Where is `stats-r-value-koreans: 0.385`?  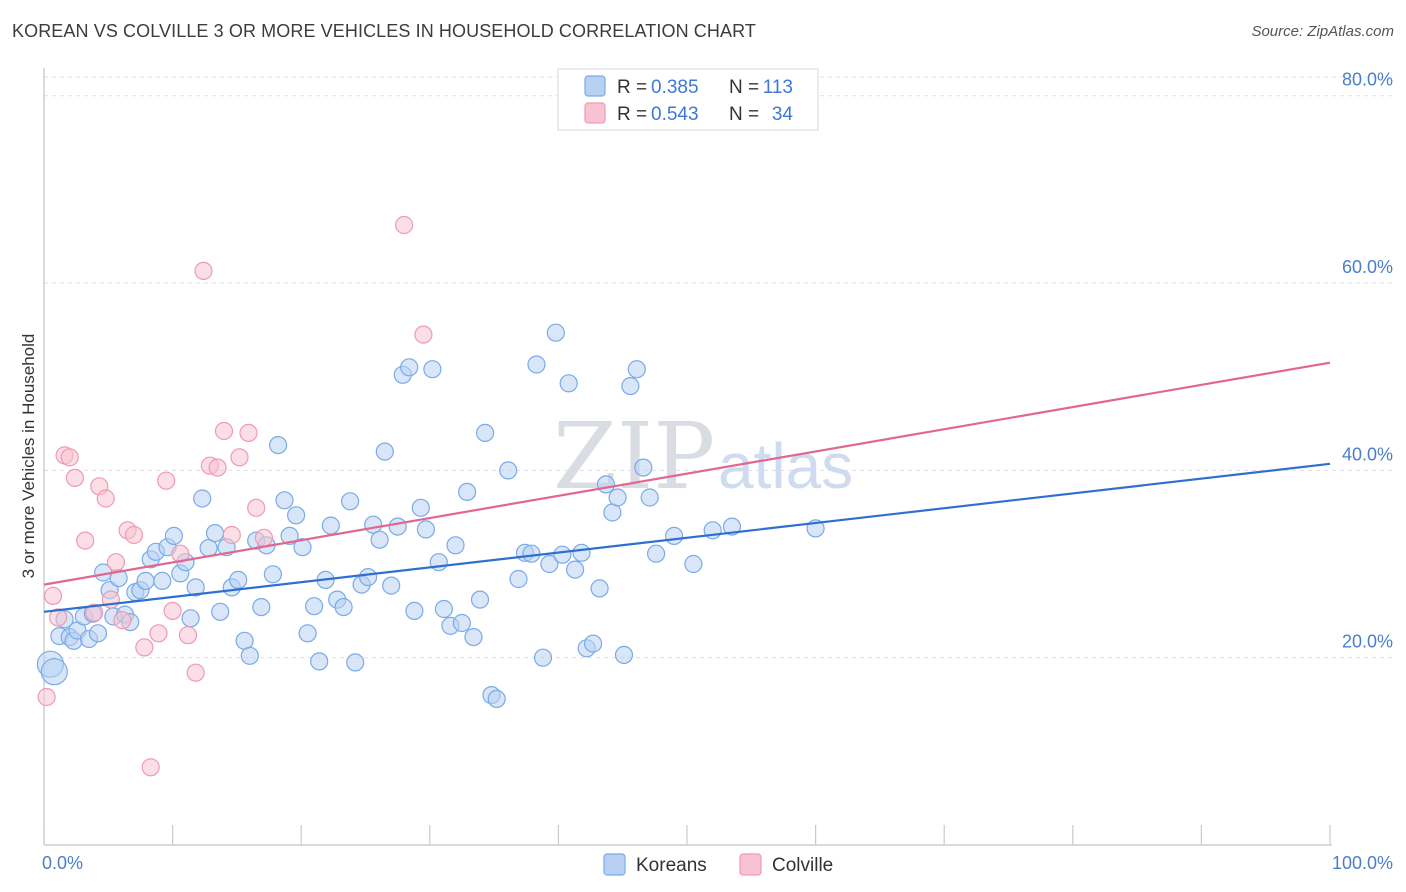 stats-r-value-koreans: 0.385 is located at coordinates (675, 87).